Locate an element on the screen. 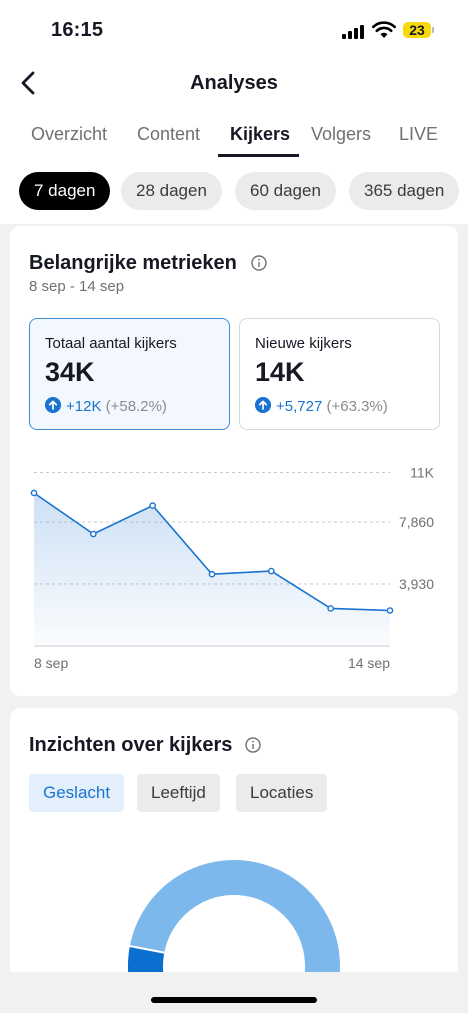  y-tick-label: 7,860 is located at coordinates (416, 522).